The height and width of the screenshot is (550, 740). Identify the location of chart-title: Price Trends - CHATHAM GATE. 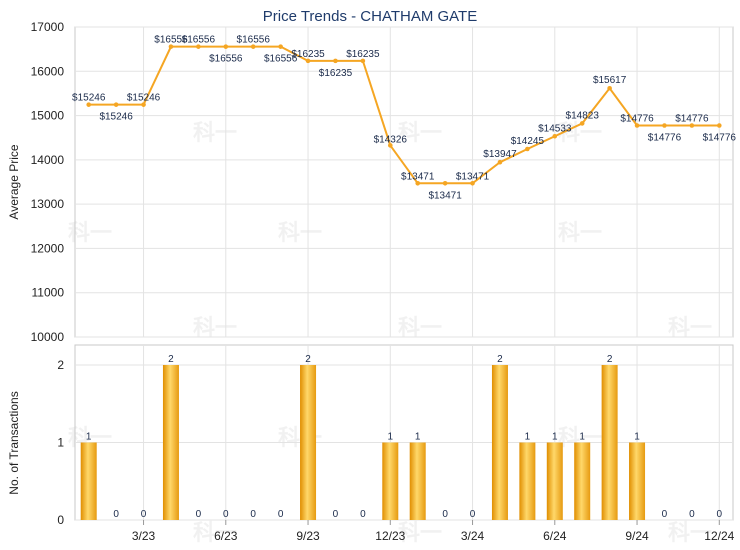
(370, 16).